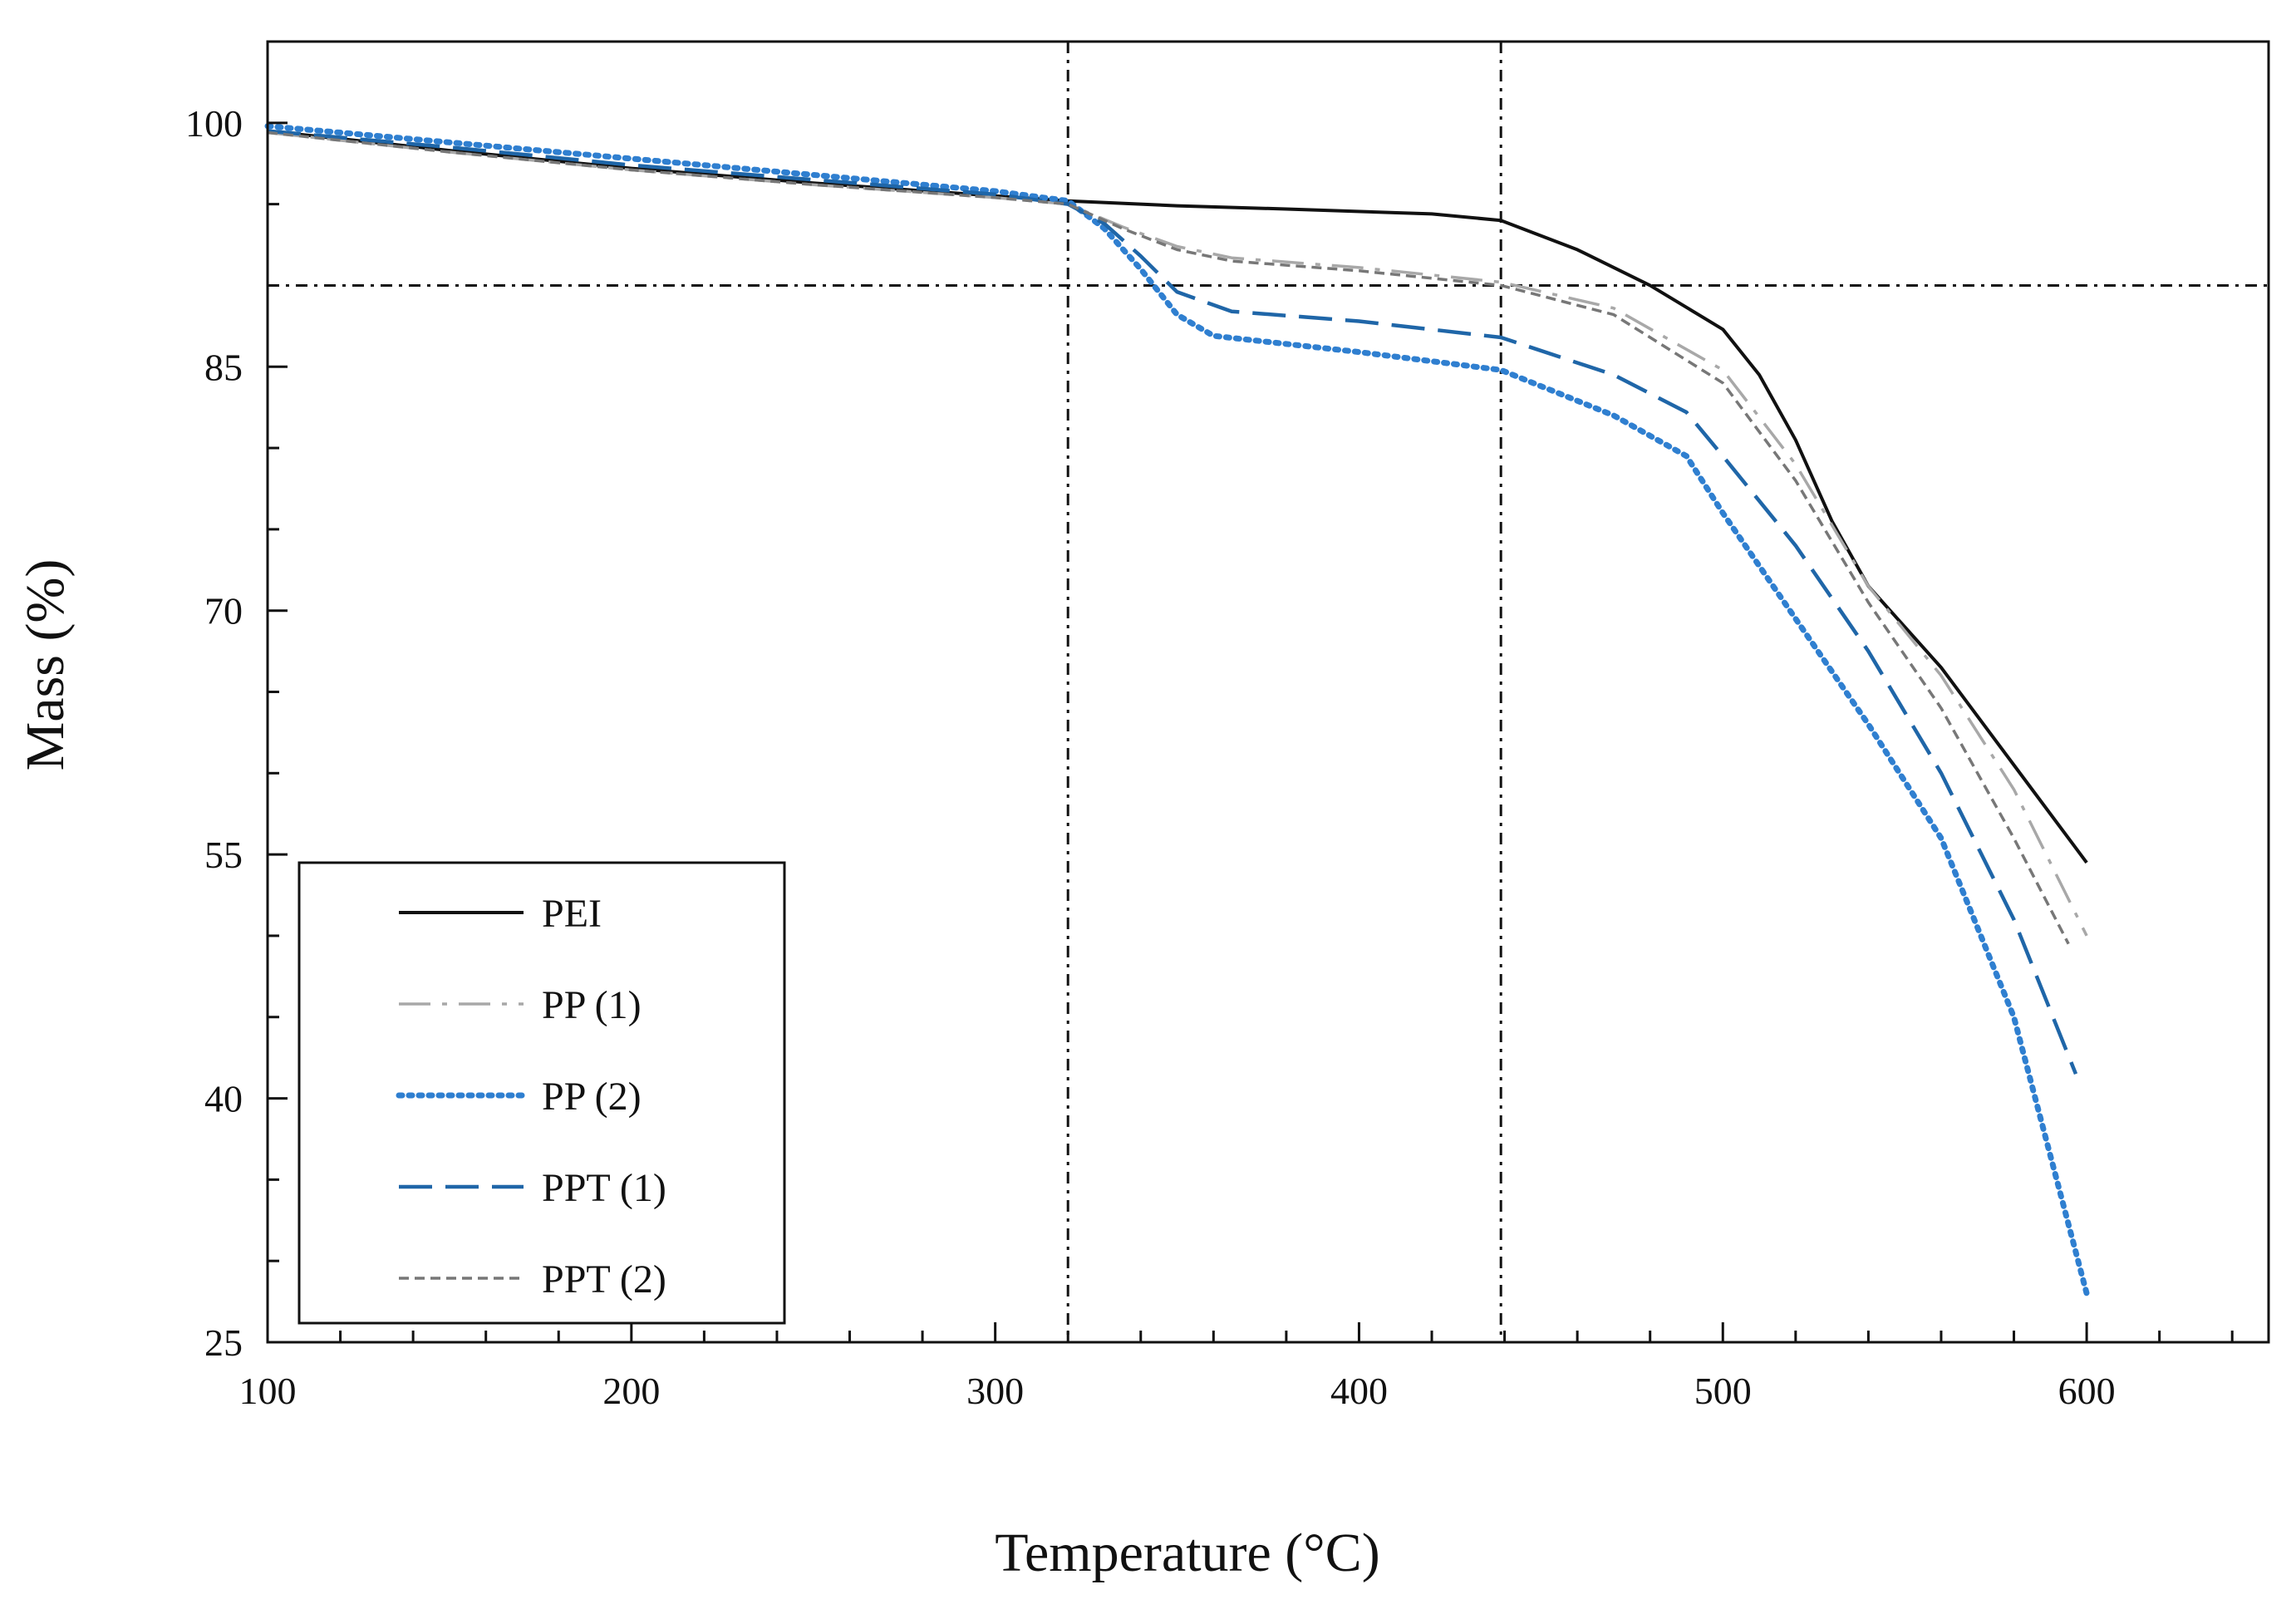  I want to click on x-tick-label: 500, so click(1723, 1391).